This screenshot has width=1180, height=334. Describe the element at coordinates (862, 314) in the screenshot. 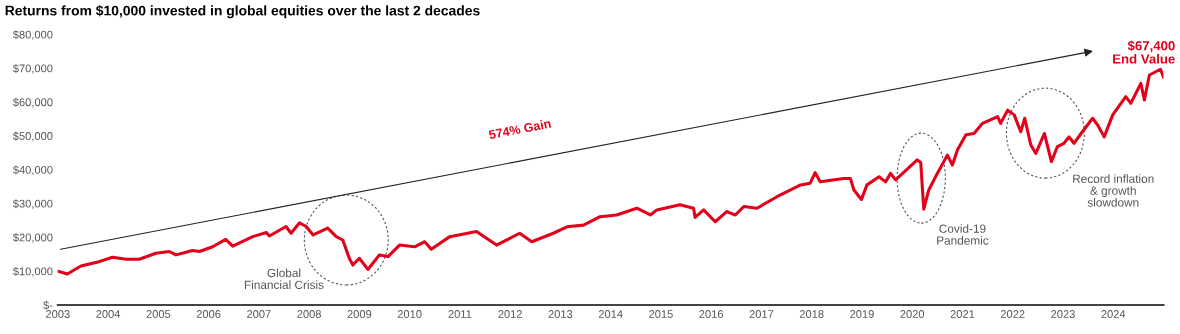

I see `x-tick-label: 2019` at that location.